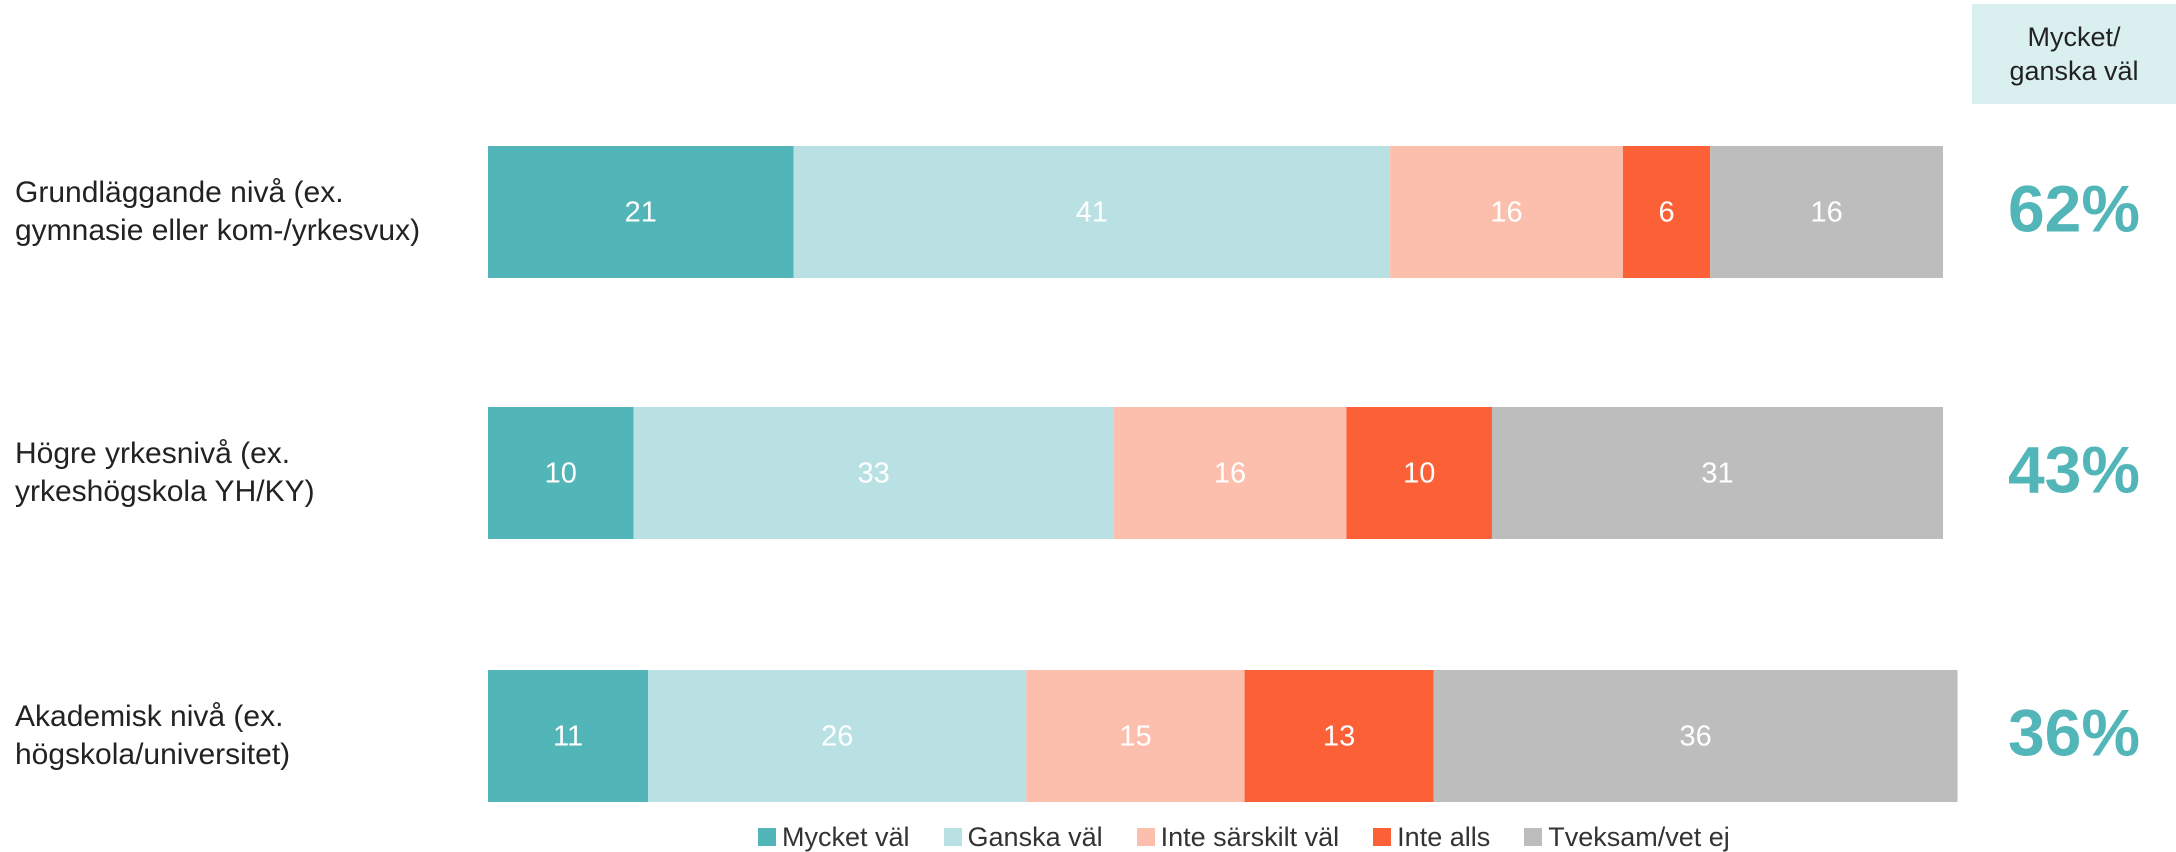 This screenshot has height=852, width=2176. I want to click on legend-label: Tveksam/vet ej, so click(1639, 837).